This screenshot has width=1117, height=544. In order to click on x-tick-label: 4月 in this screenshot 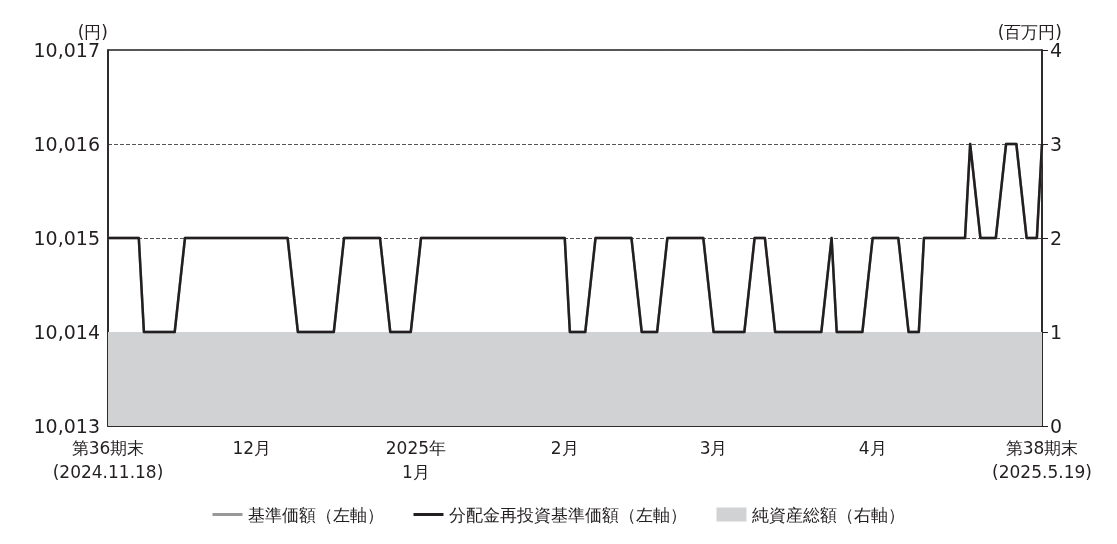, I will do `click(872, 448)`.